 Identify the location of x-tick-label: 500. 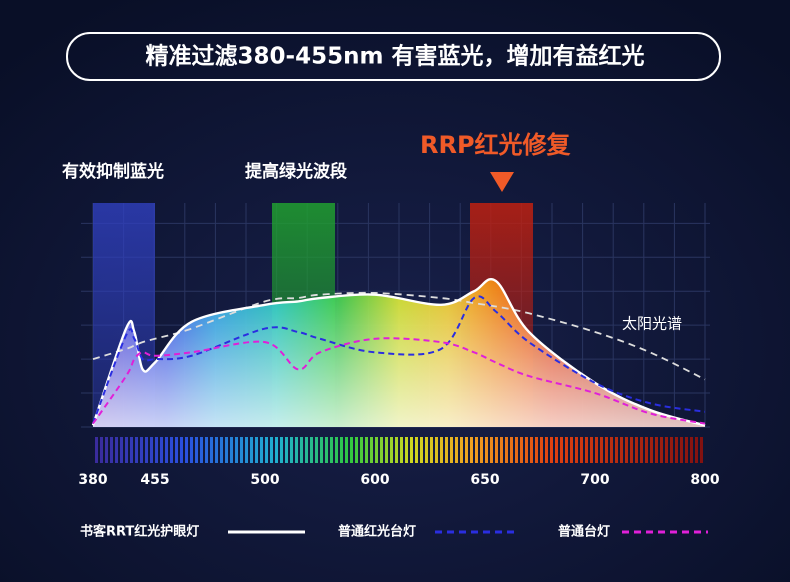
(264, 480).